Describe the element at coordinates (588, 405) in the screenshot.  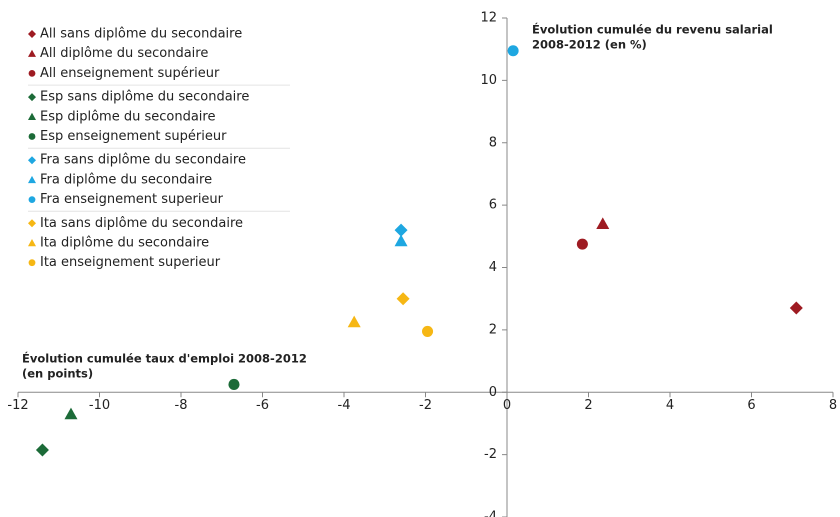
I see `x-tick-label: 2` at that location.